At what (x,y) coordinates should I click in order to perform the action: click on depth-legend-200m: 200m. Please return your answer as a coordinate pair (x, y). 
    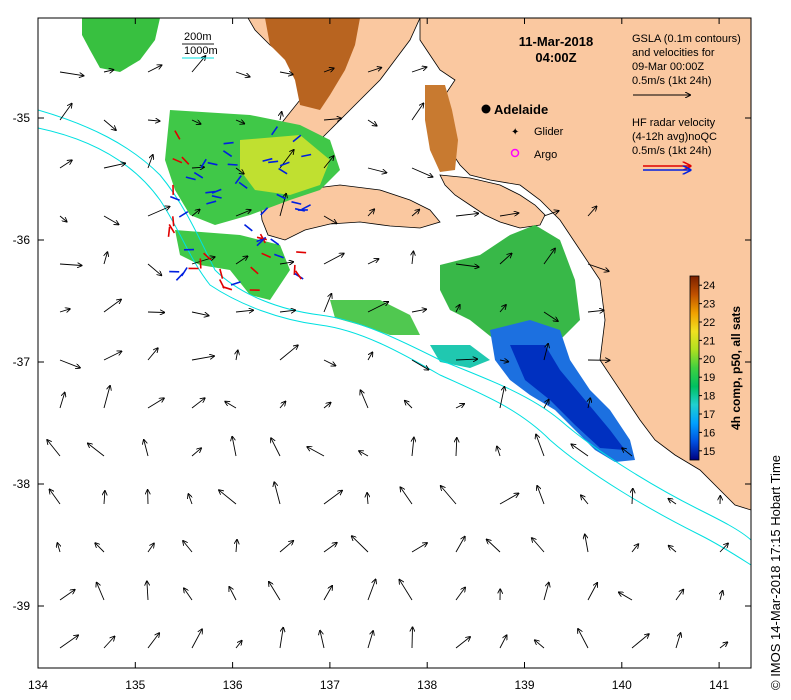
    Looking at the image, I should click on (198, 37).